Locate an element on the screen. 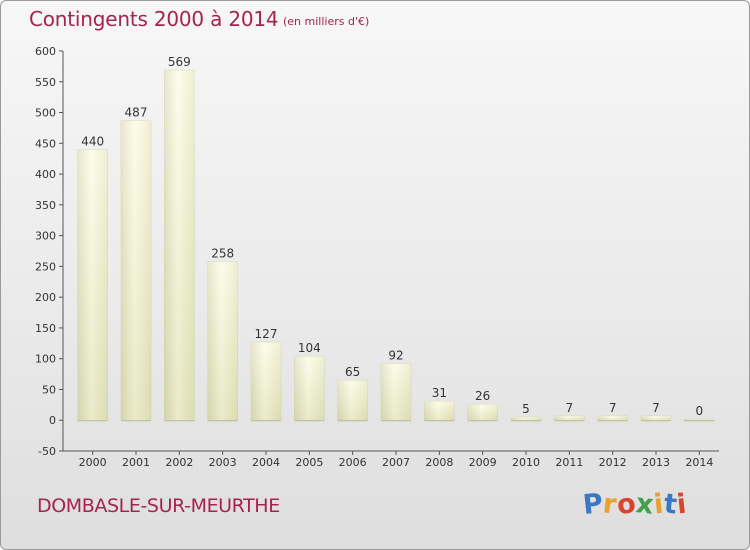 The width and height of the screenshot is (750, 550). logo-letter: i is located at coordinates (682, 504).